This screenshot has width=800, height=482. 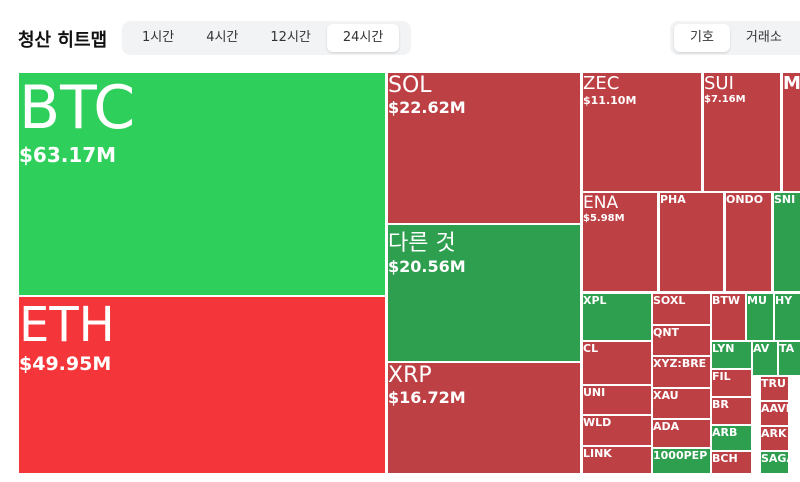 I want to click on treemap-tile: PHA, so click(x=691, y=242).